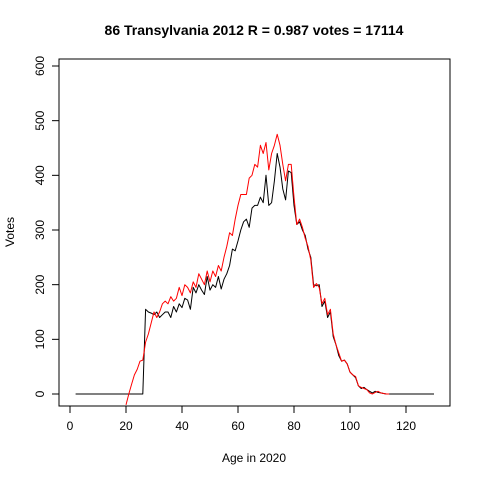 This screenshot has height=480, width=480. What do you see at coordinates (40, 393) in the screenshot?
I see `y-tick-label: 0` at bounding box center [40, 393].